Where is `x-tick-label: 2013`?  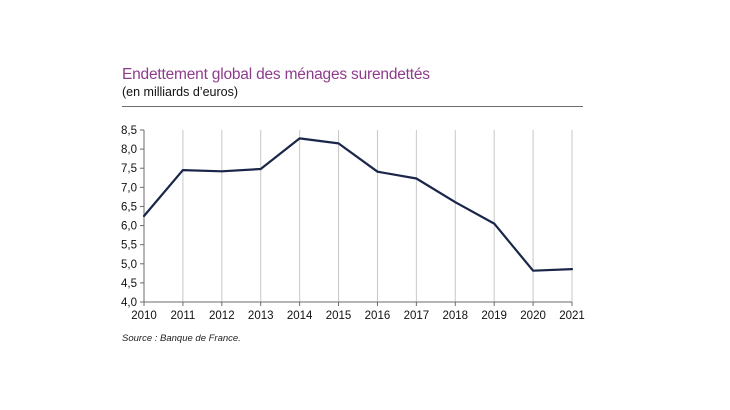
x-tick-label: 2013 is located at coordinates (261, 316).